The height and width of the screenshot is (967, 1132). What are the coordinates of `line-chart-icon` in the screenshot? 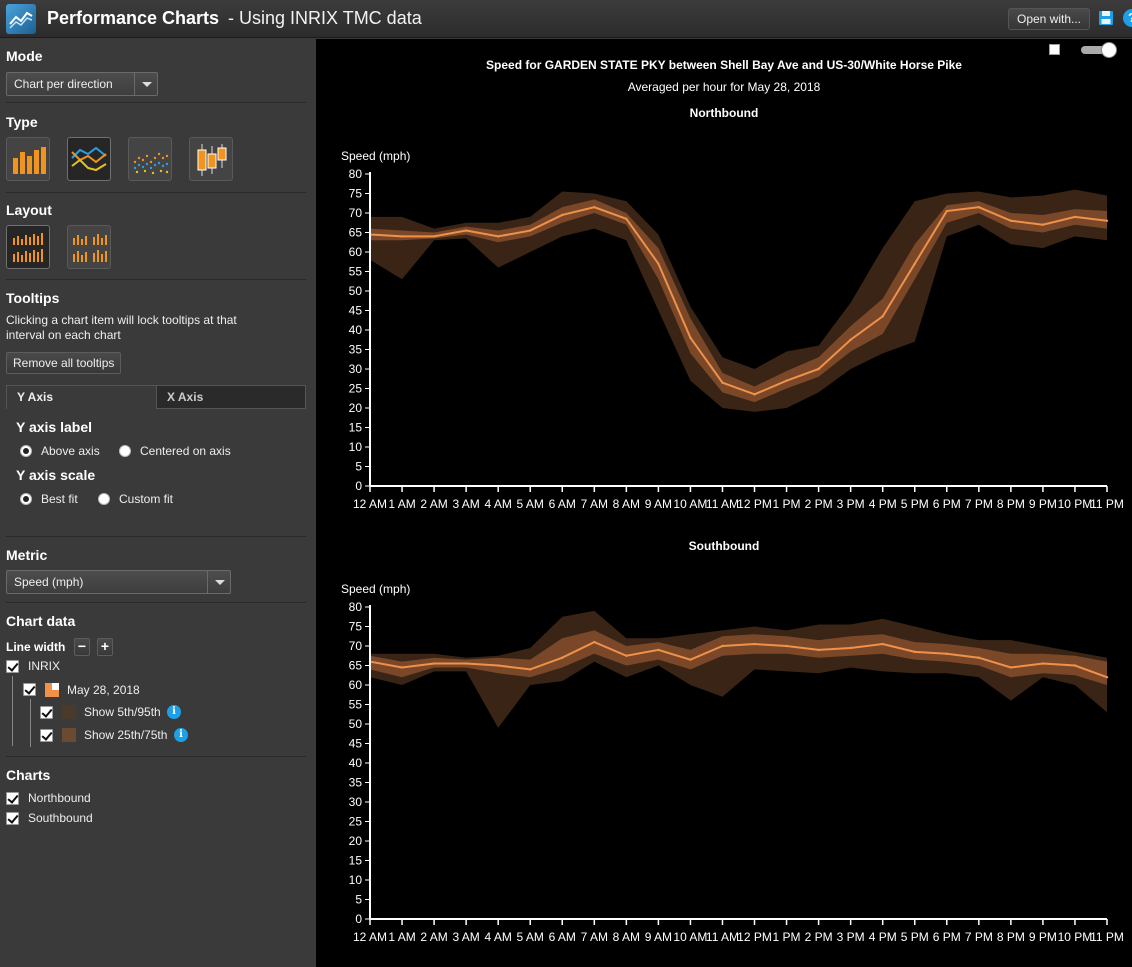 It's located at (89, 159).